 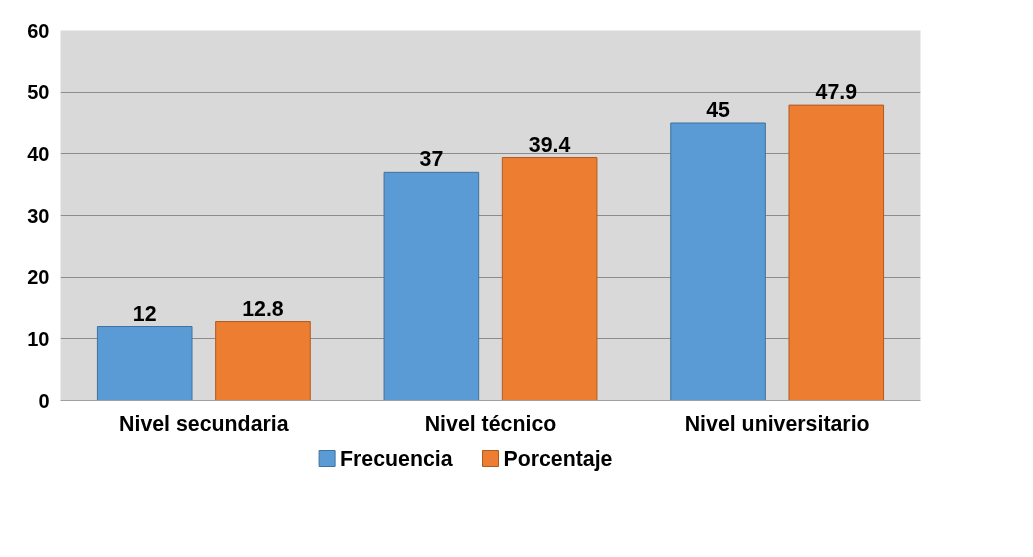 I want to click on x-tick-label: Nivel secundaria, so click(x=204, y=423).